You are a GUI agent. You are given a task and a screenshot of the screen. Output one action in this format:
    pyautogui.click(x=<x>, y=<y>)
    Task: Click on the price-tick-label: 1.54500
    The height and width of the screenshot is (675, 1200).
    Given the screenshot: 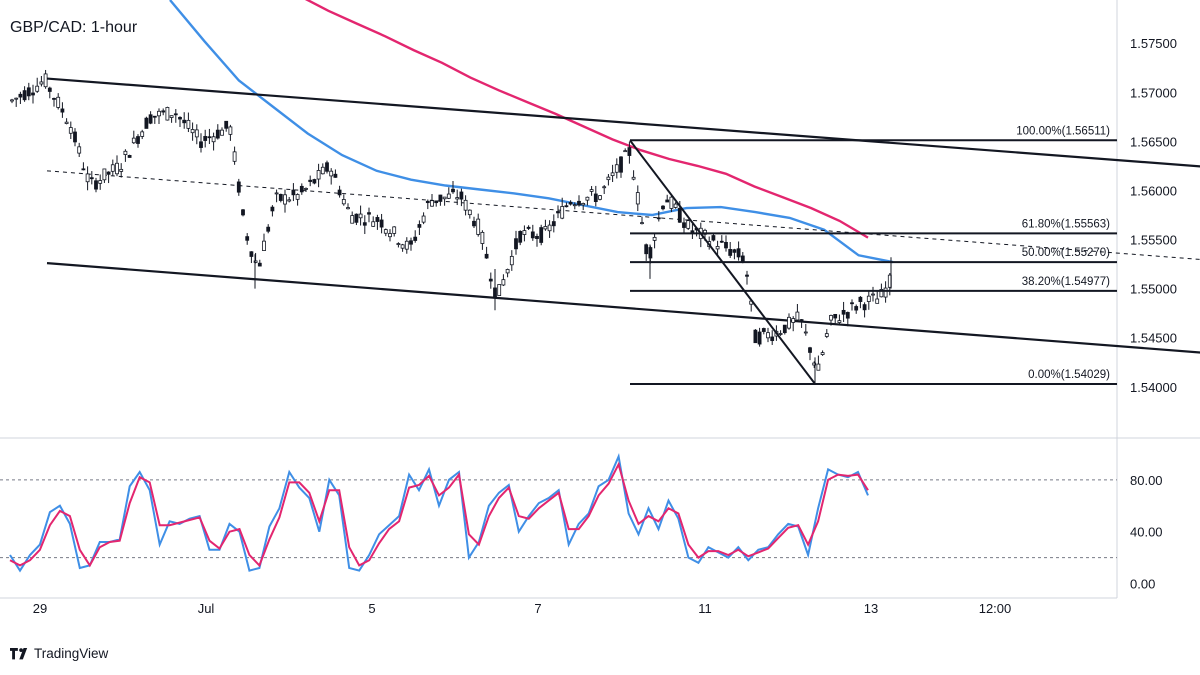 What is the action you would take?
    pyautogui.click(x=1153, y=338)
    